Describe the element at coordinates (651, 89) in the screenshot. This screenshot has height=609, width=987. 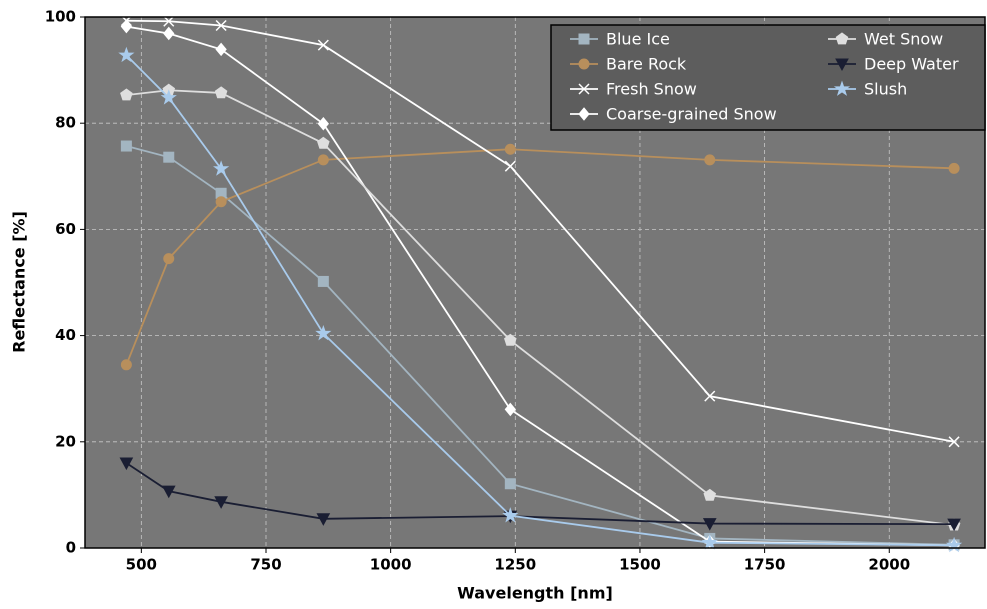
I see `legend-label: Fresh Snow` at that location.